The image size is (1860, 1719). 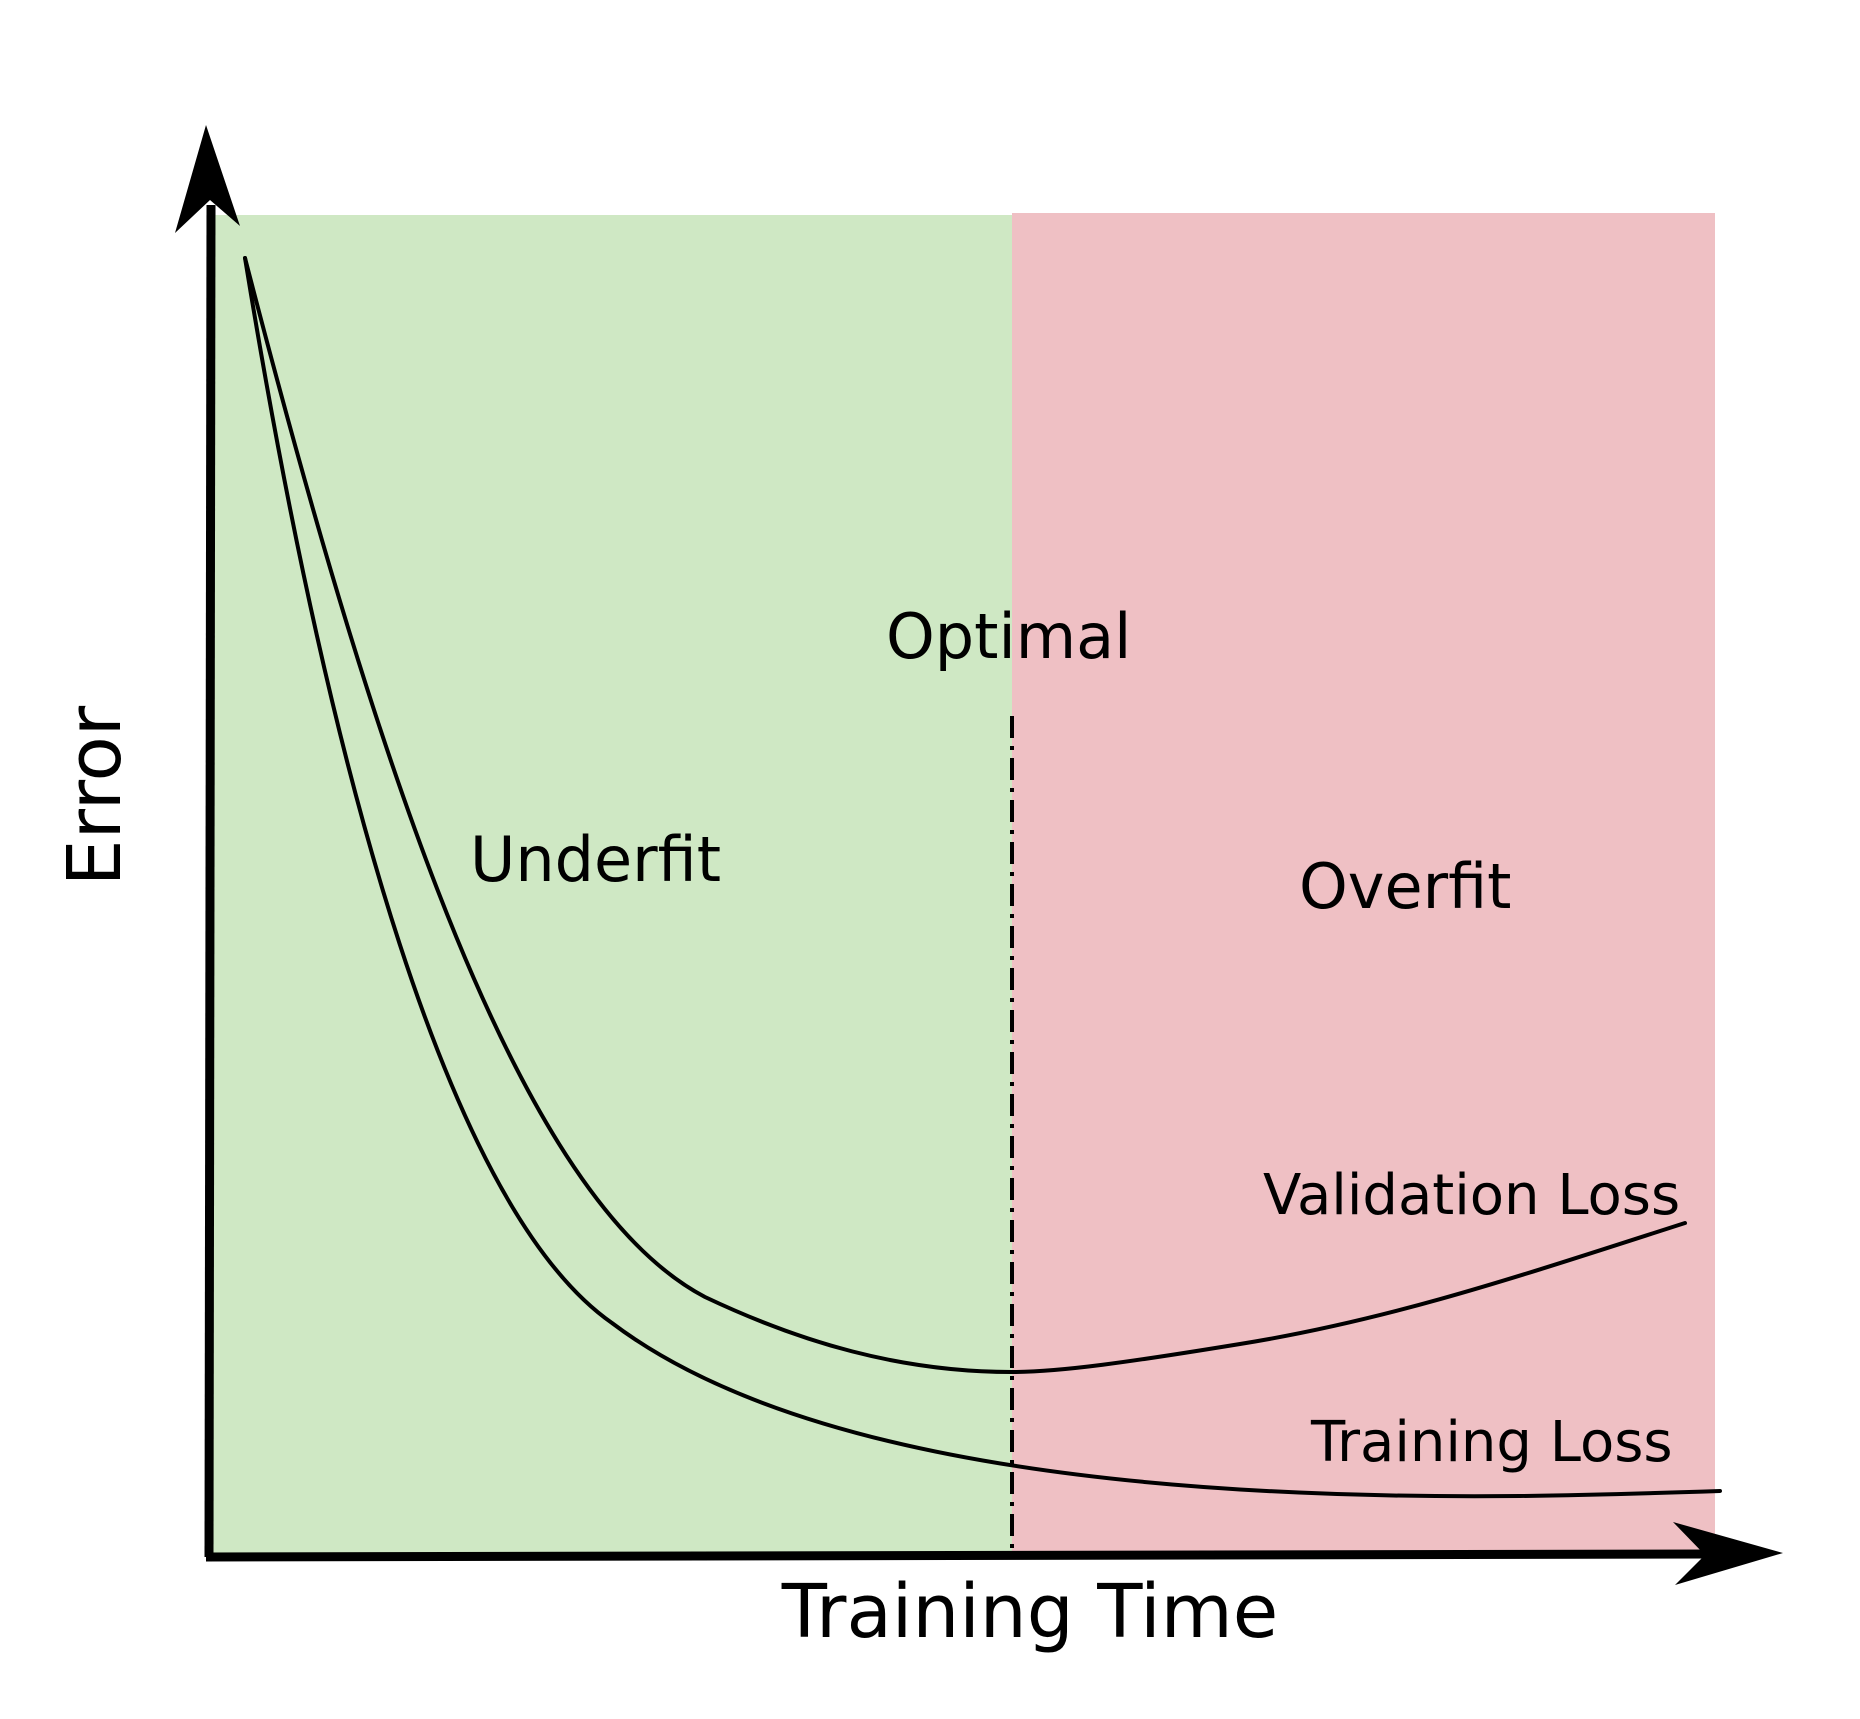 What do you see at coordinates (1471, 1195) in the screenshot?
I see `validation-loss-label: Validation Loss` at bounding box center [1471, 1195].